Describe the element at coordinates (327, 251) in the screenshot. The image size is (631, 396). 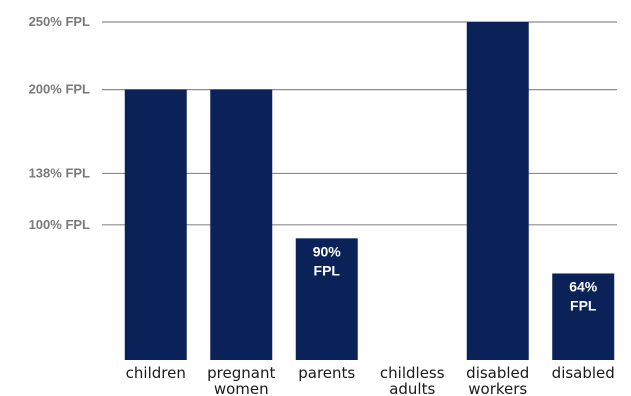
I see `data-label: 90%` at that location.